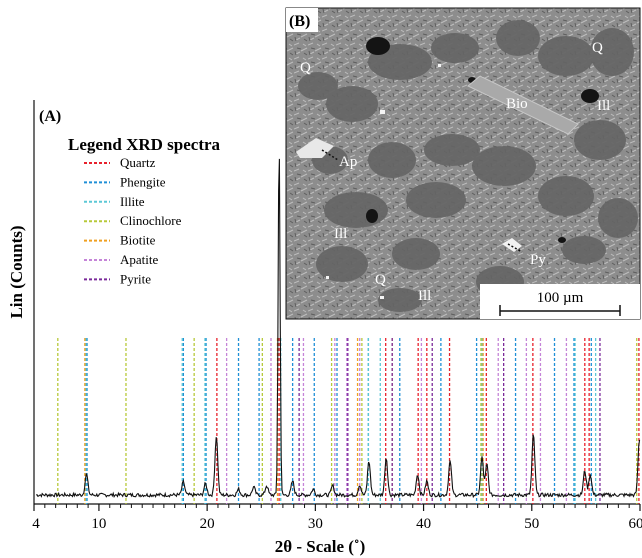 The width and height of the screenshot is (642, 558). What do you see at coordinates (538, 260) in the screenshot?
I see `sem-label-py: Py` at bounding box center [538, 260].